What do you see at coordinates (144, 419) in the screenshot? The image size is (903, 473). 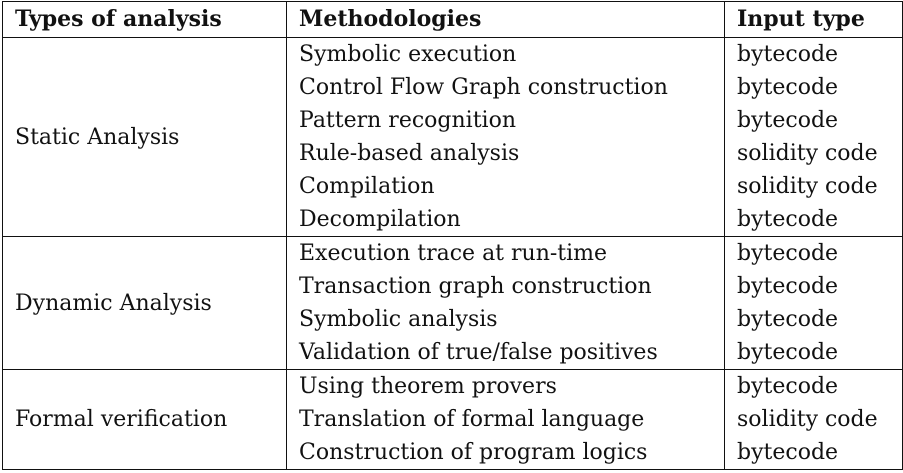 I see `group-cell-formal-verification: Formal verification` at bounding box center [144, 419].